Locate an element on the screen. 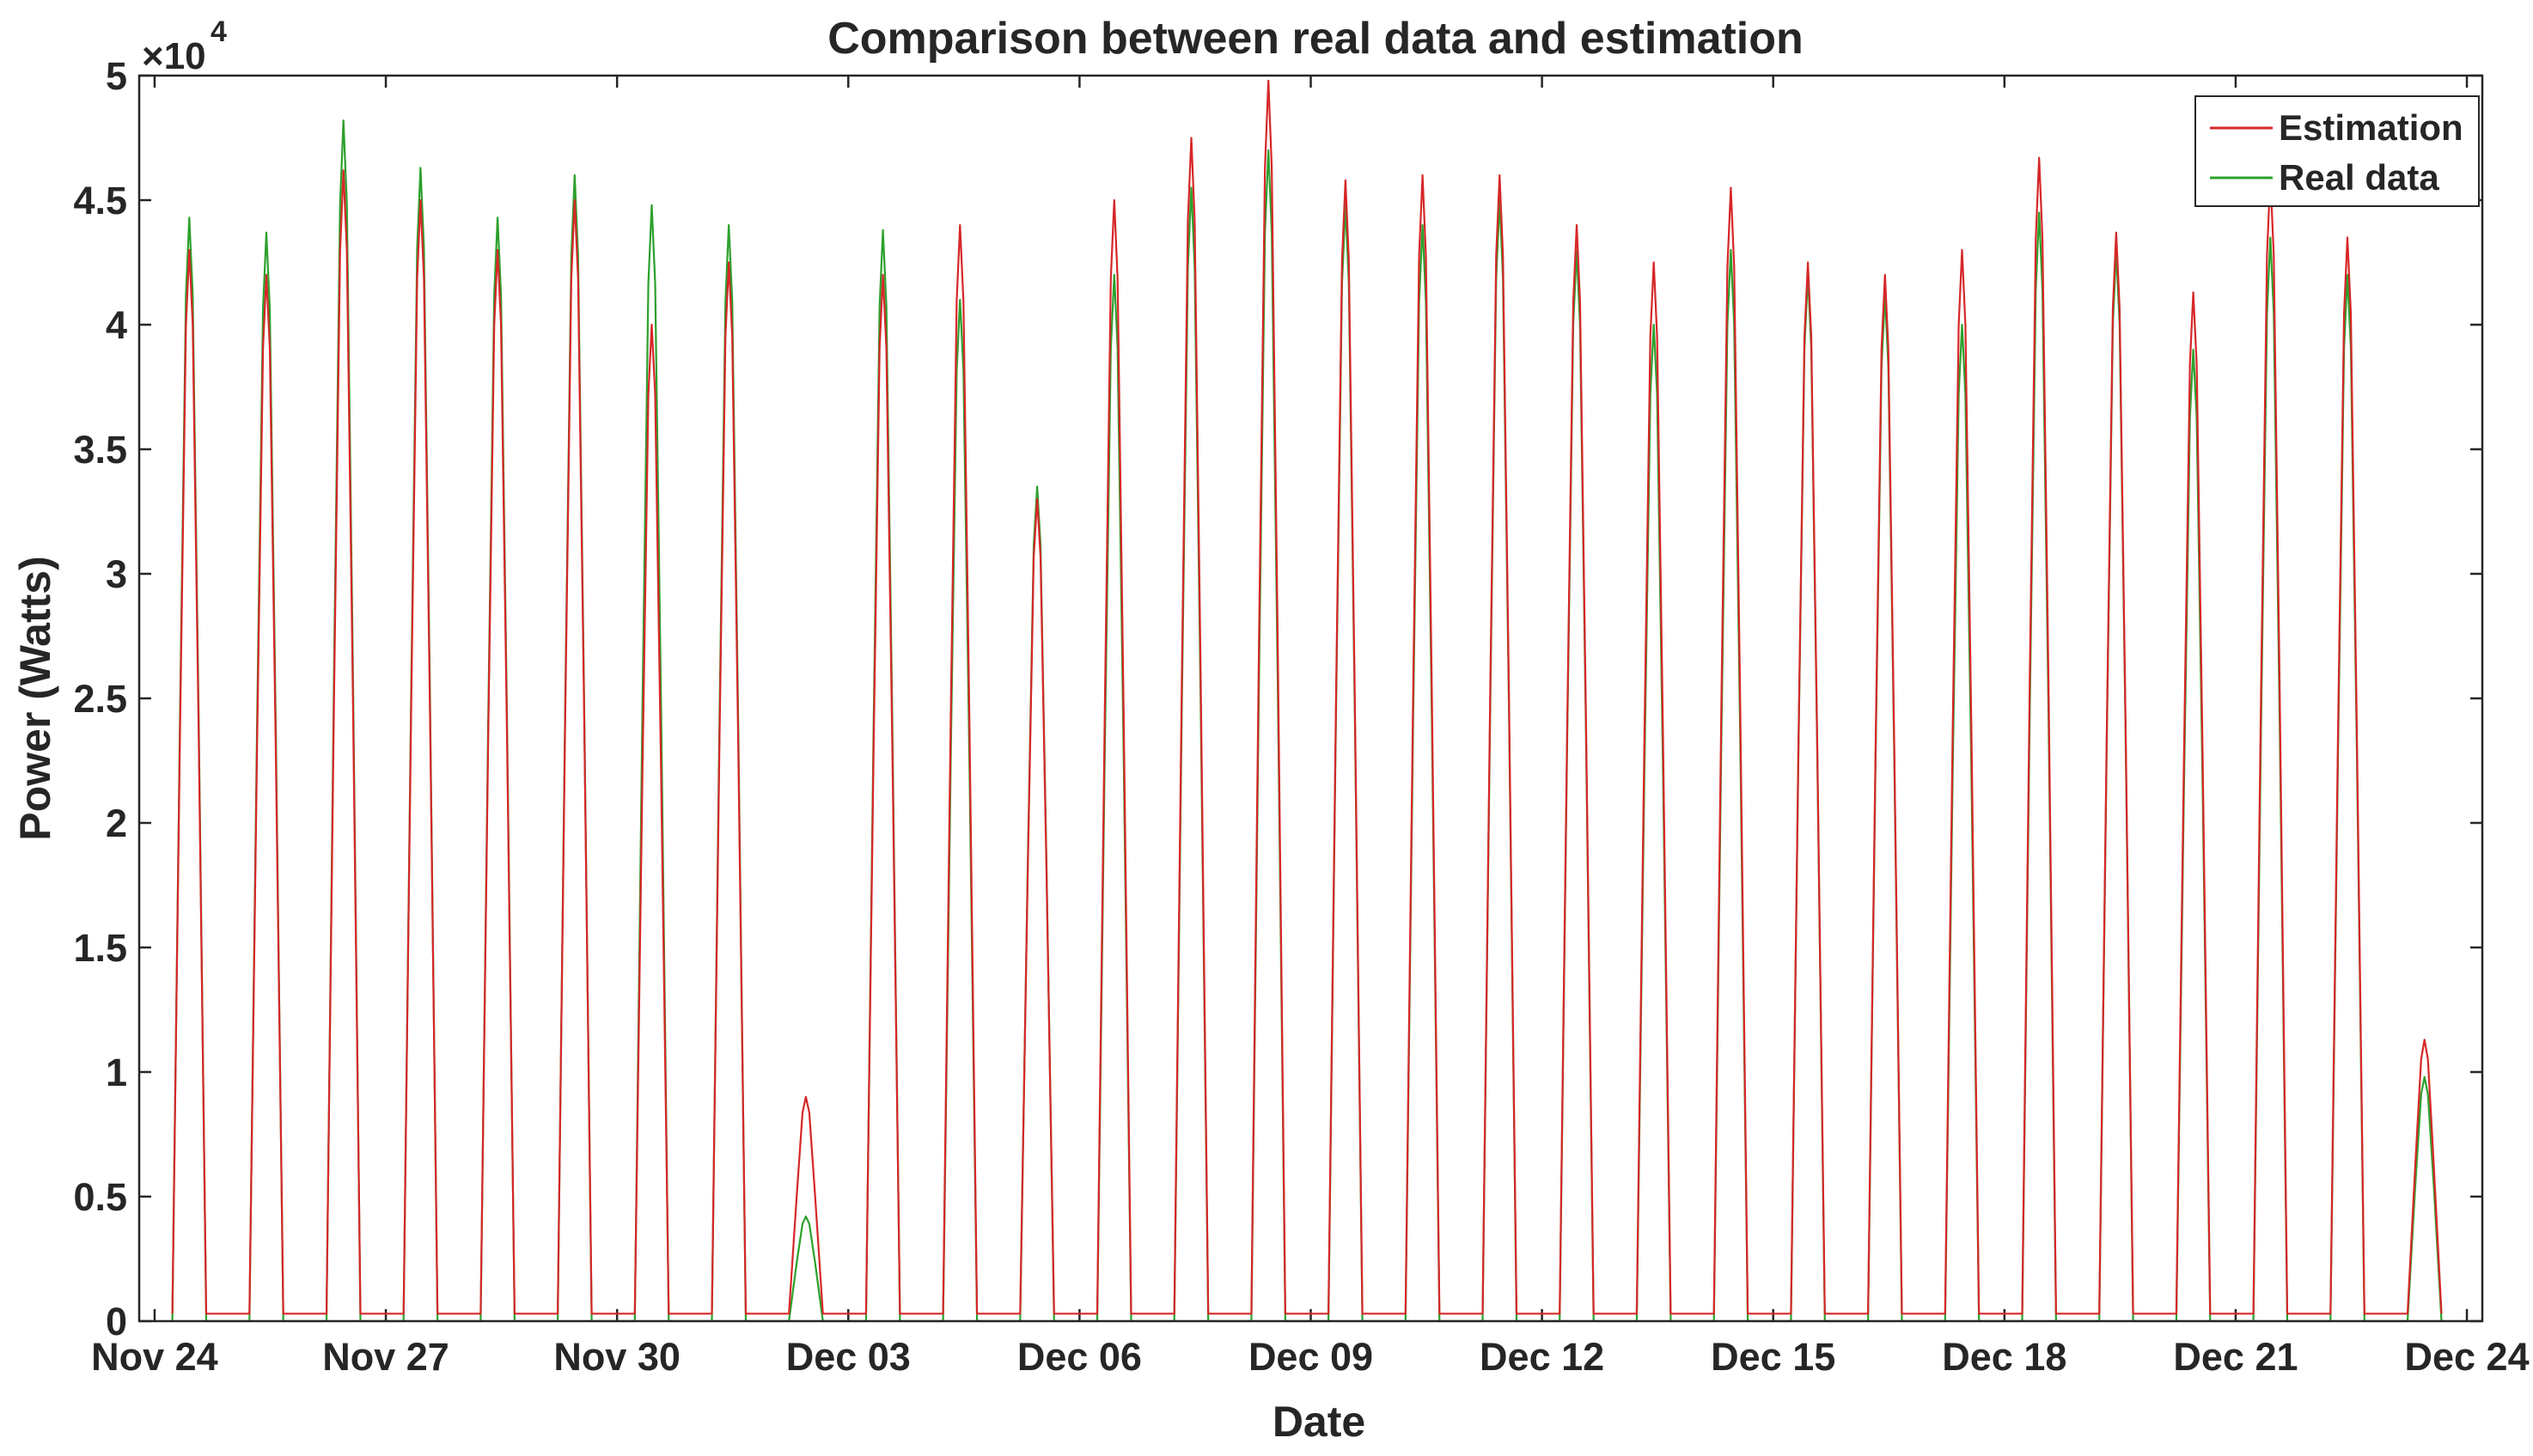 The image size is (2533, 1456). x-tick-label: Dec 21 is located at coordinates (2235, 1357).